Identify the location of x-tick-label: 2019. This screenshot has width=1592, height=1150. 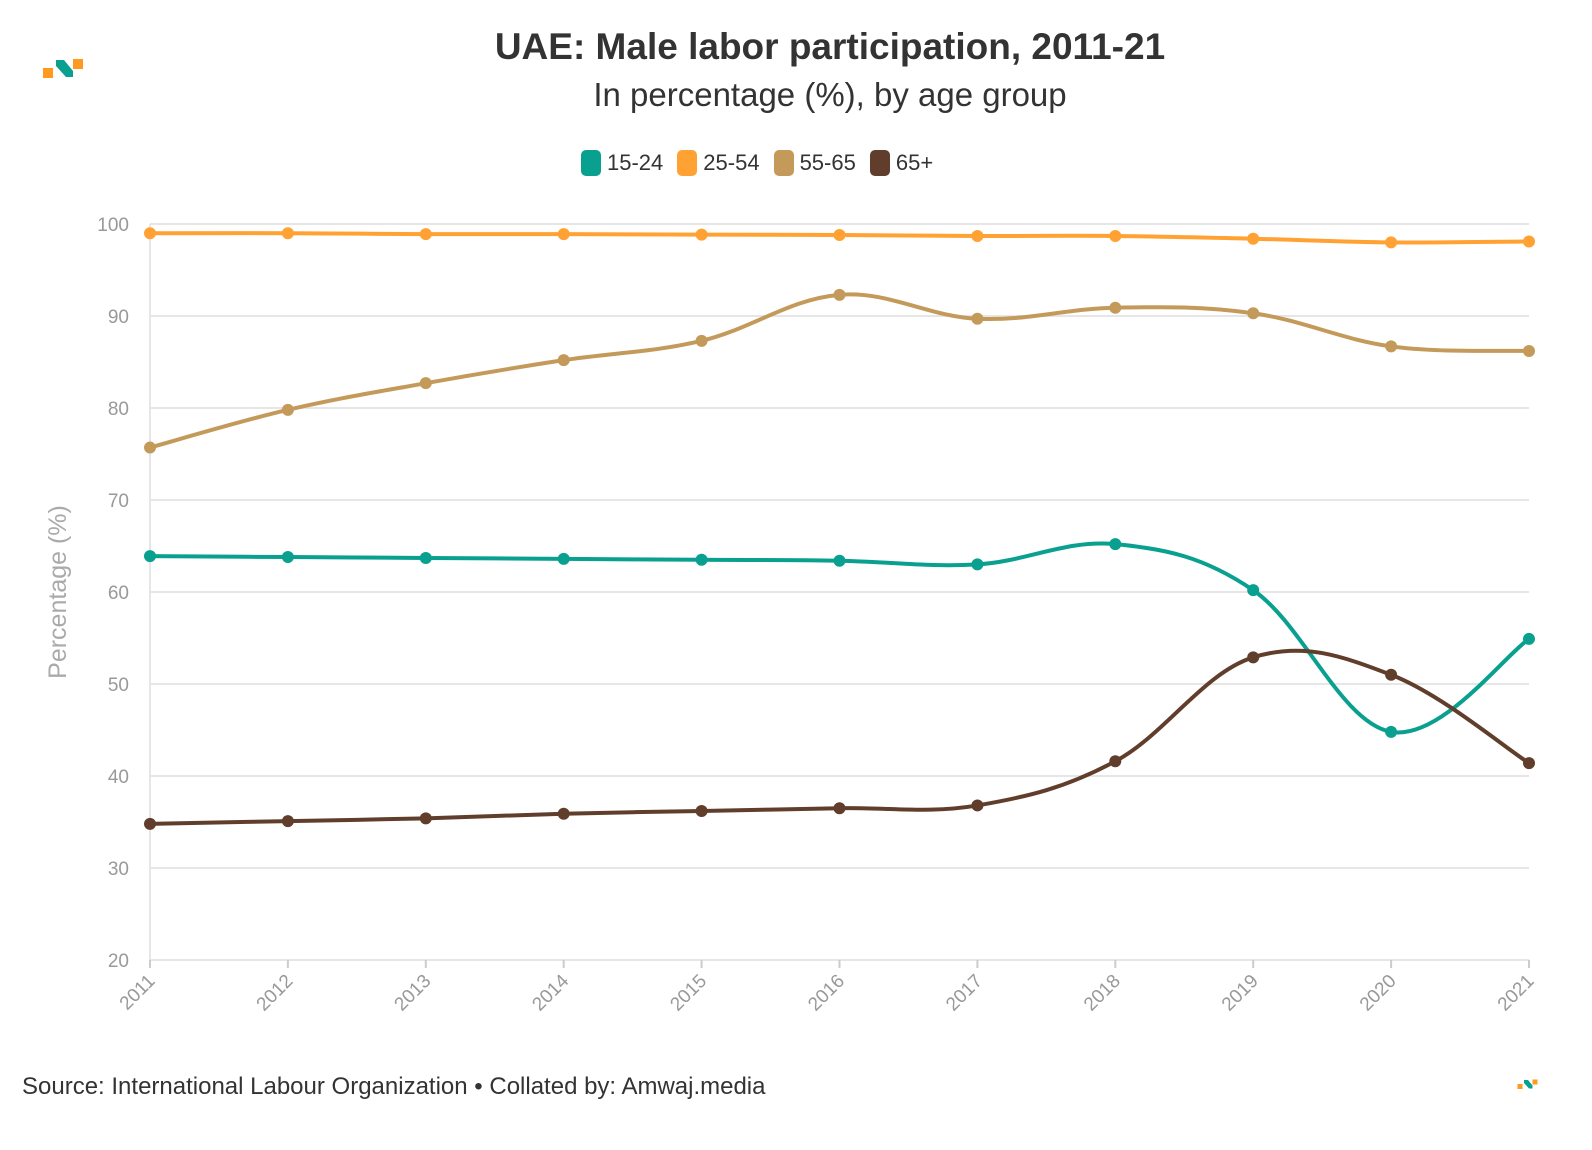
(1240, 993).